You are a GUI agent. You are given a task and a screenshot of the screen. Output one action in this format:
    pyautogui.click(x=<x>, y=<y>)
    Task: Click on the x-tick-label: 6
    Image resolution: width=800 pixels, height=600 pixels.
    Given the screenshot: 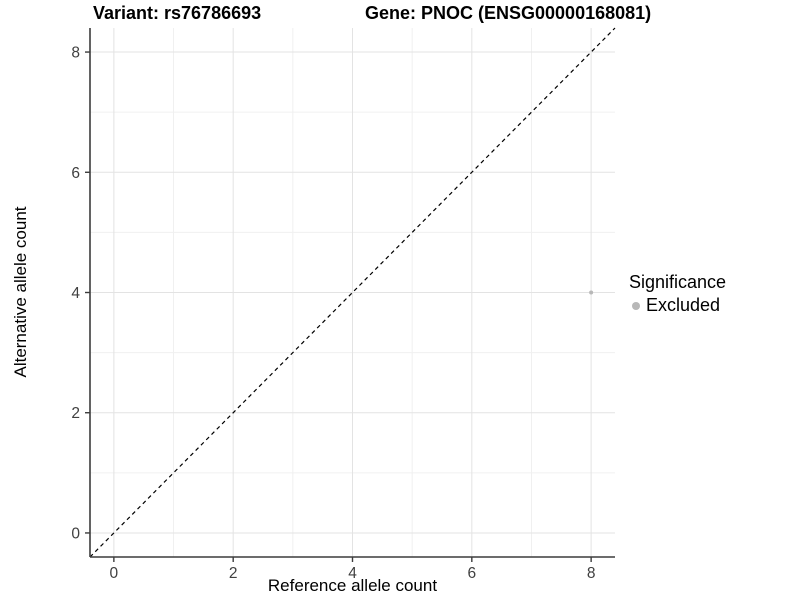 What is the action you would take?
    pyautogui.click(x=472, y=573)
    